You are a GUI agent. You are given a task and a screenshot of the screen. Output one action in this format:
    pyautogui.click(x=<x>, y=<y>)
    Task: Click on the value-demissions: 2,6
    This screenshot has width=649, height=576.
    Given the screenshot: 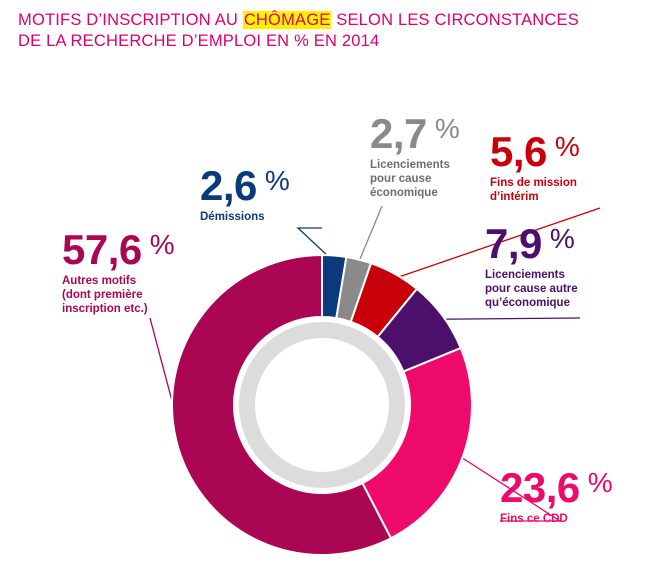 What is the action you would take?
    pyautogui.click(x=228, y=185)
    